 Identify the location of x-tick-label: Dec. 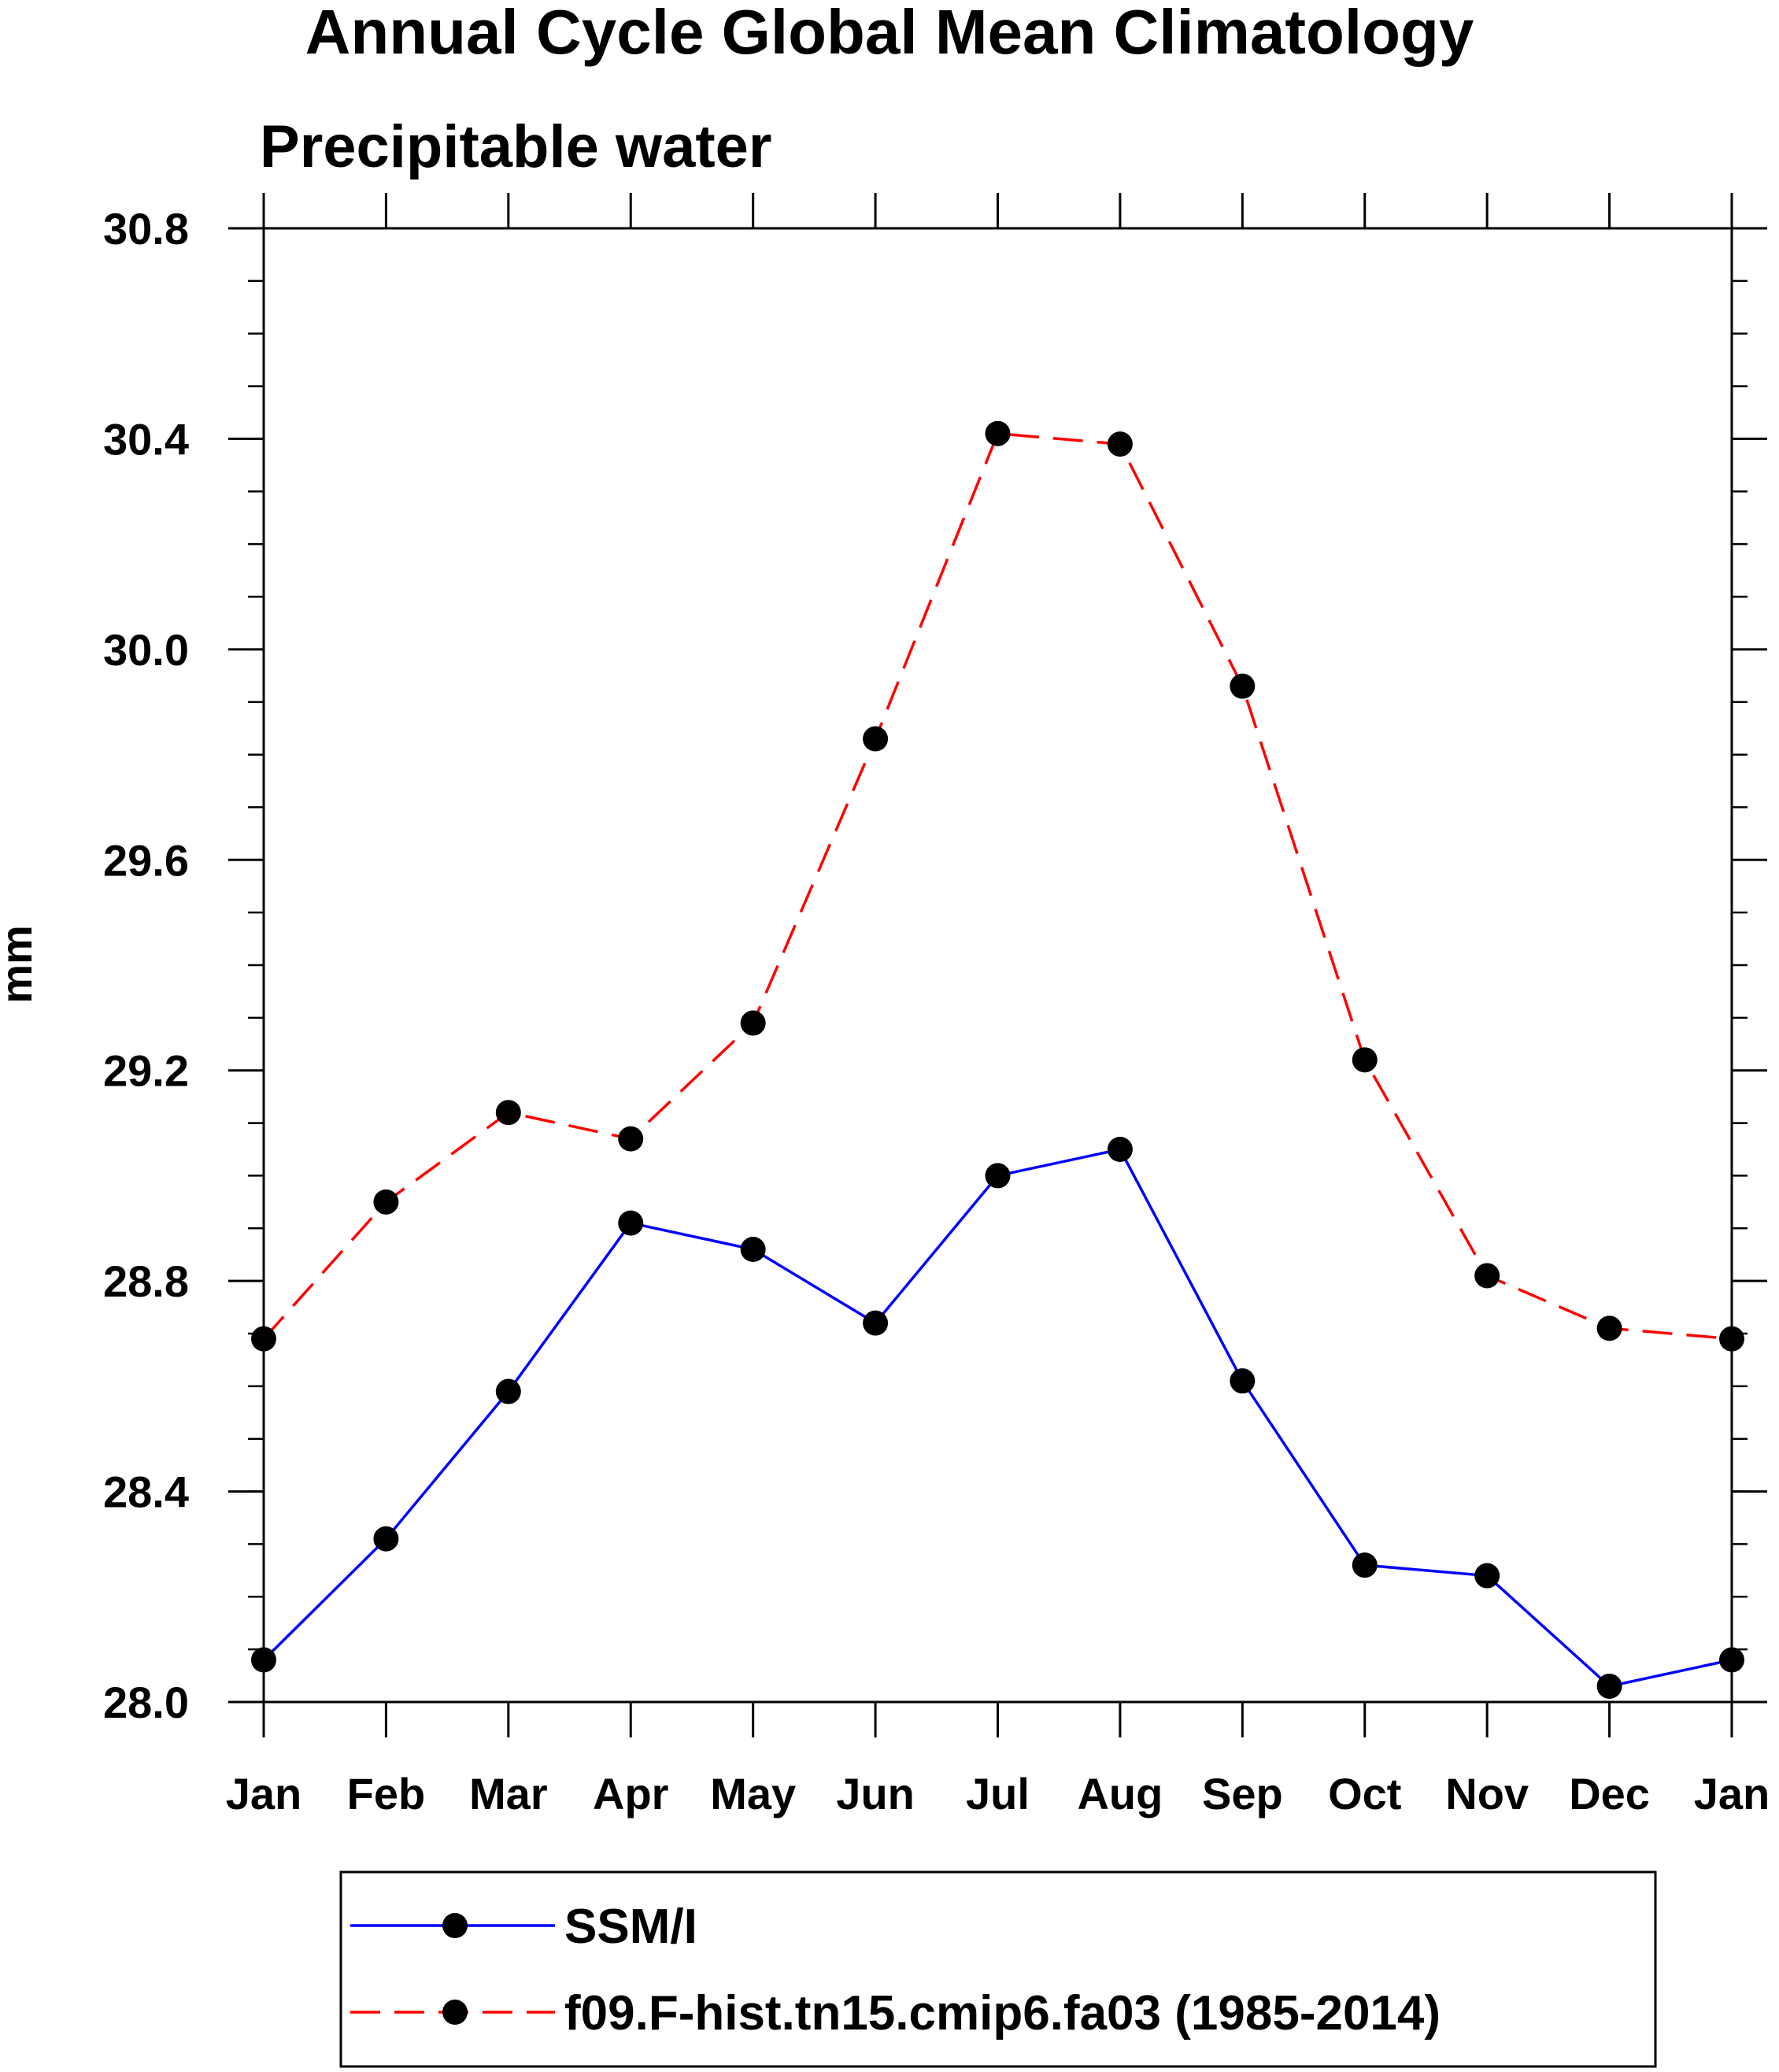
(1609, 1794).